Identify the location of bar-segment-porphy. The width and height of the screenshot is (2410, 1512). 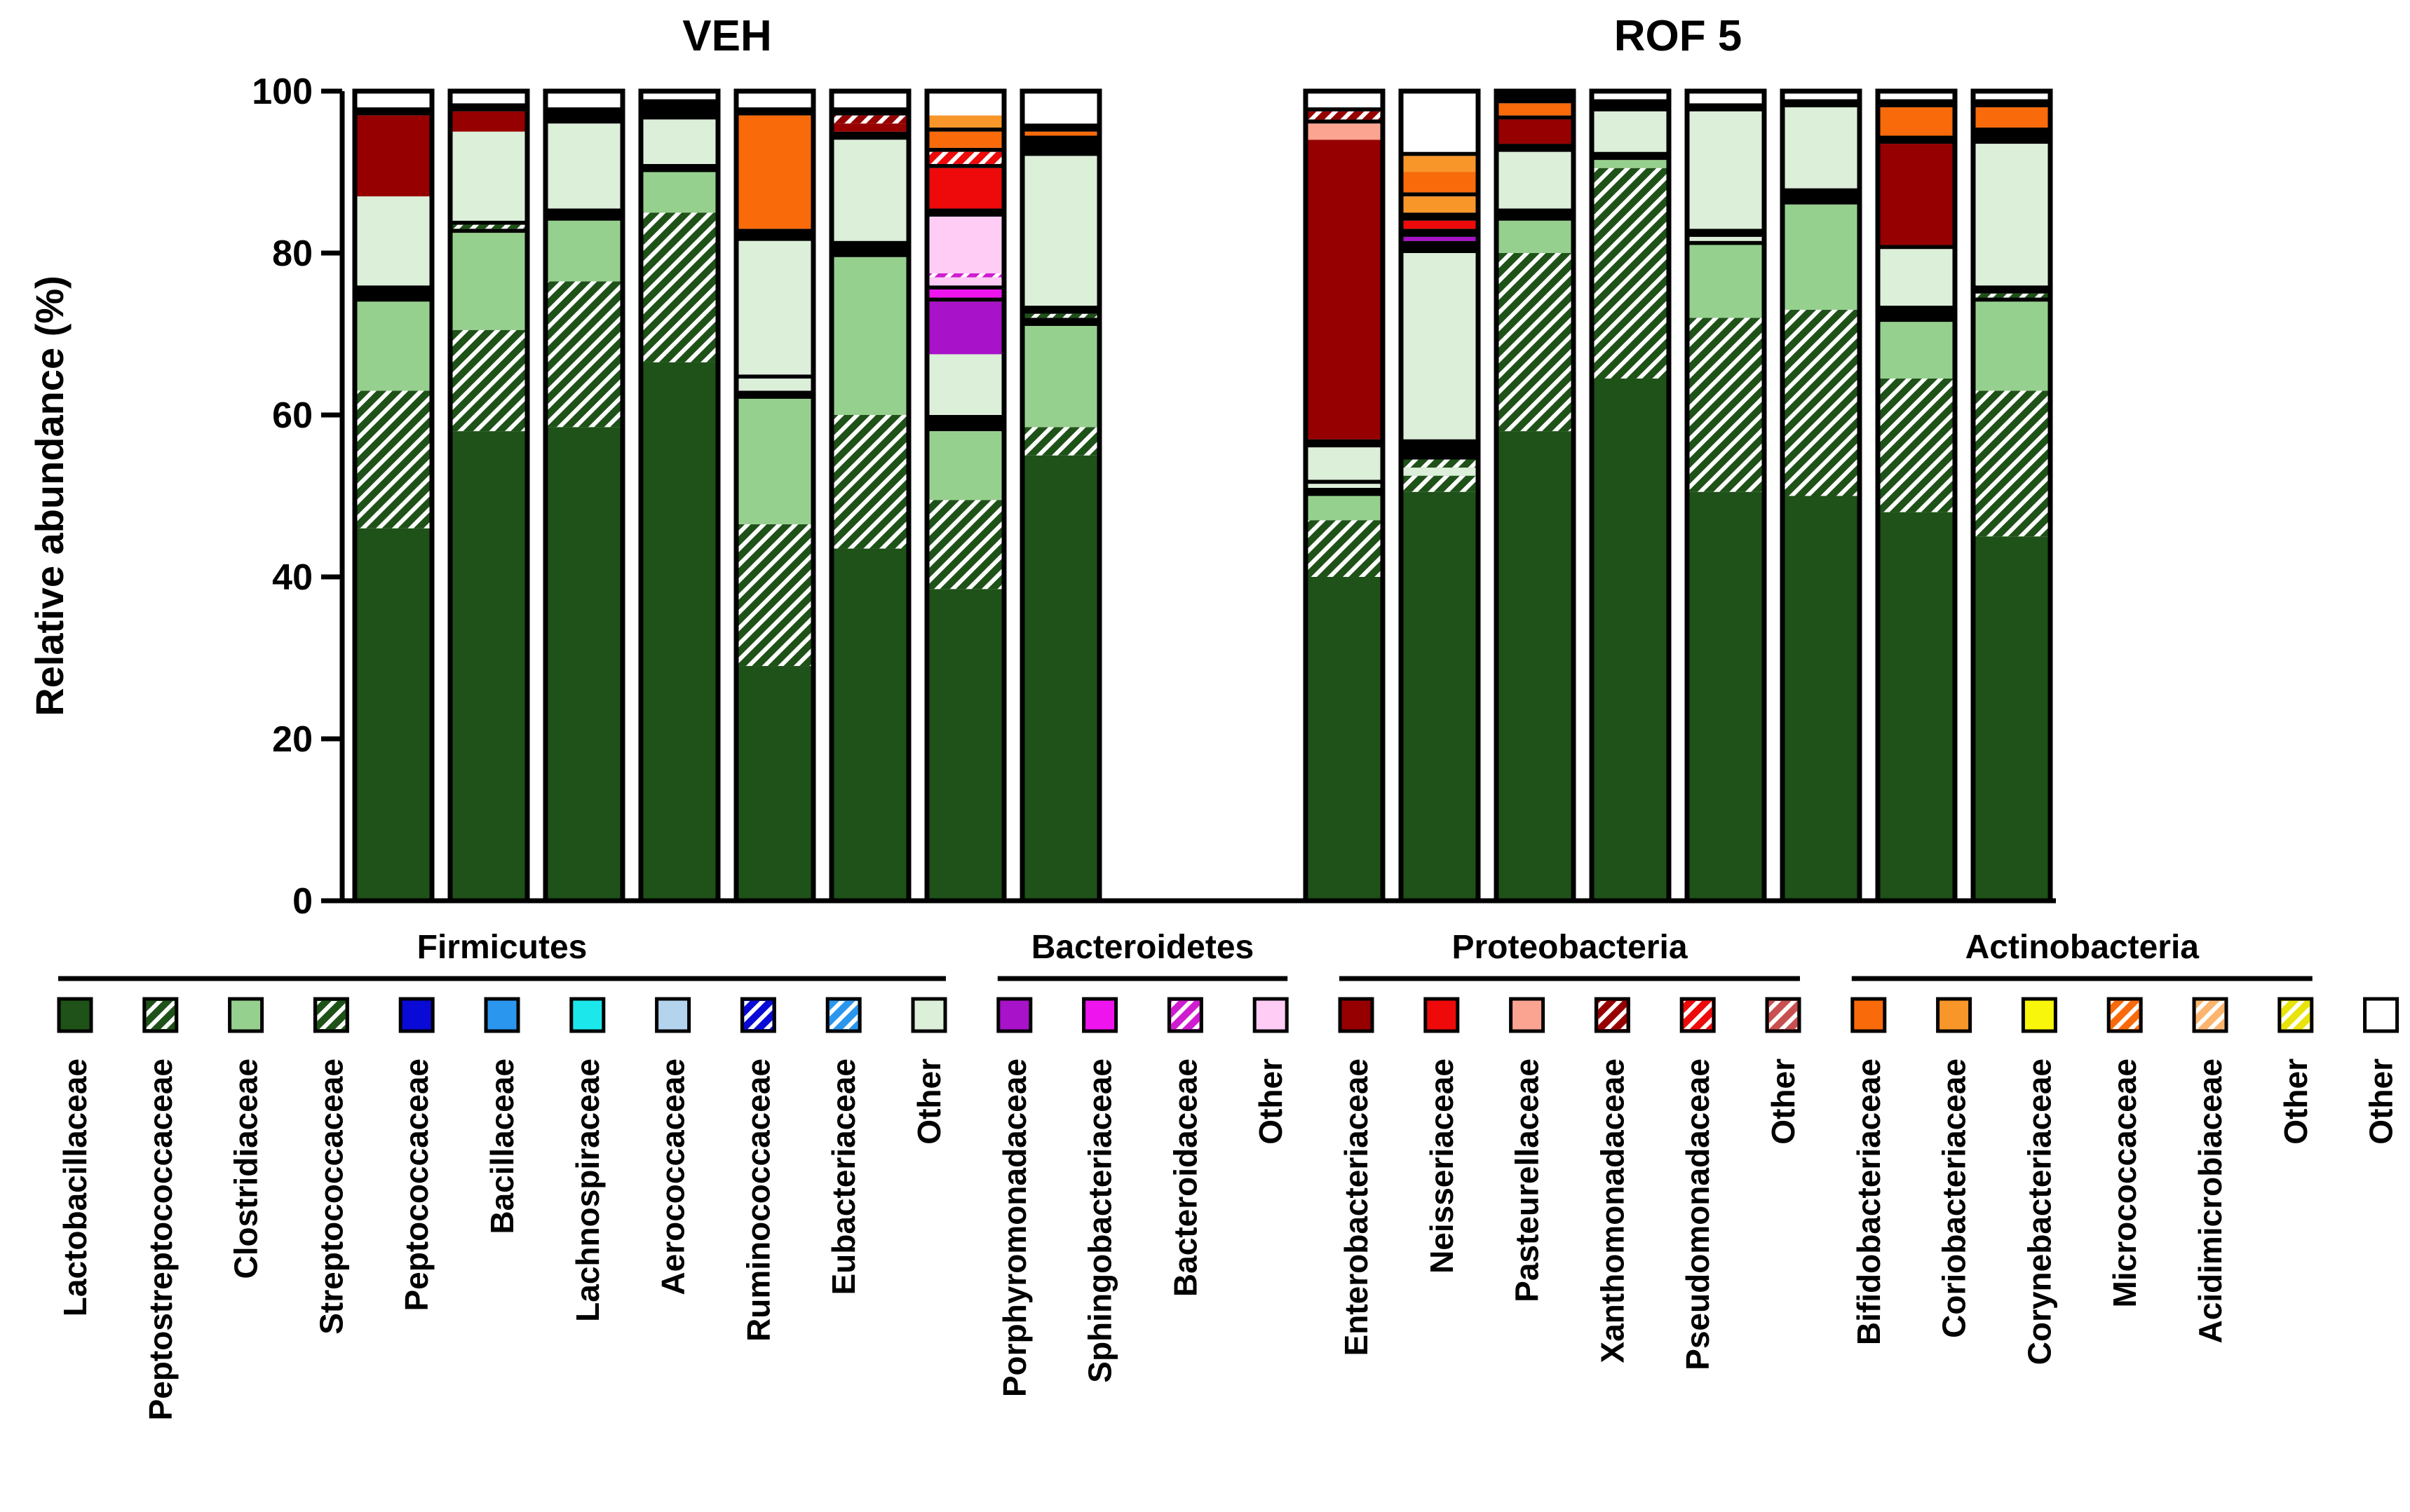
(966, 328).